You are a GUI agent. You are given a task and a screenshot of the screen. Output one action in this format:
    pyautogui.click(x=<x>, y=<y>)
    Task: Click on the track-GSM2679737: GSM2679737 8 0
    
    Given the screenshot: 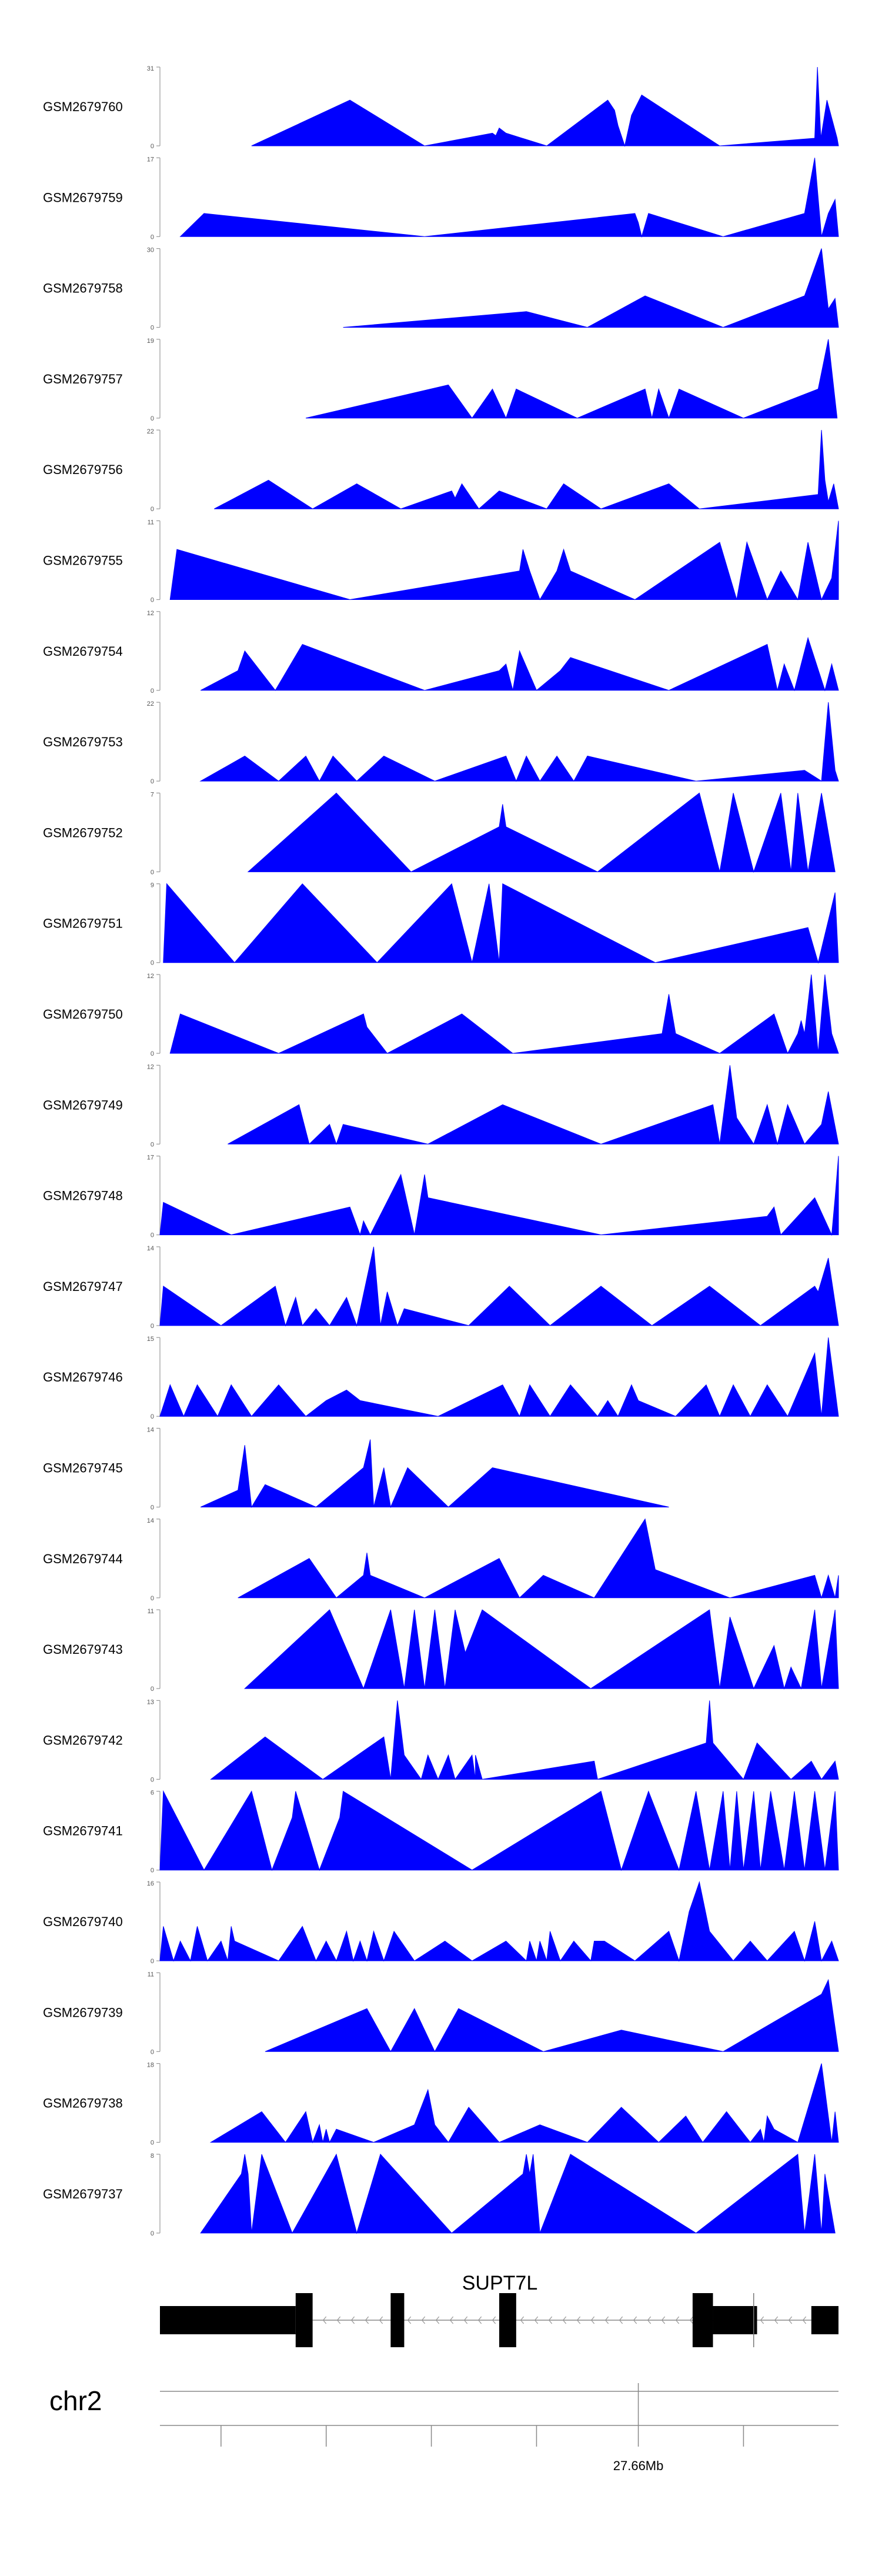 What is the action you would take?
    pyautogui.click(x=439, y=2195)
    